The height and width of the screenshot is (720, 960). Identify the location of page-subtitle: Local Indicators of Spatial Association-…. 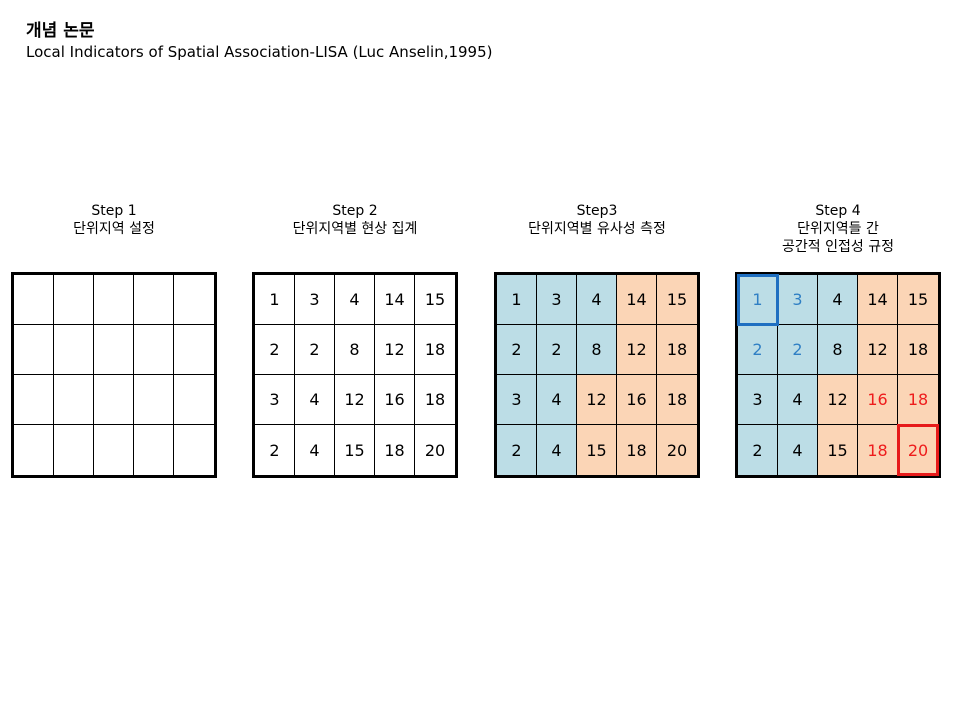
(259, 52).